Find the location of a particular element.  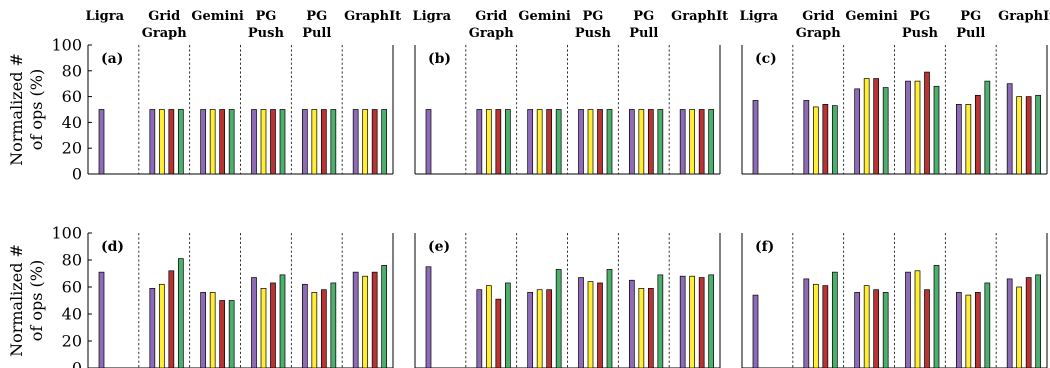

y-tick-label: 40 is located at coordinates (72, 314).